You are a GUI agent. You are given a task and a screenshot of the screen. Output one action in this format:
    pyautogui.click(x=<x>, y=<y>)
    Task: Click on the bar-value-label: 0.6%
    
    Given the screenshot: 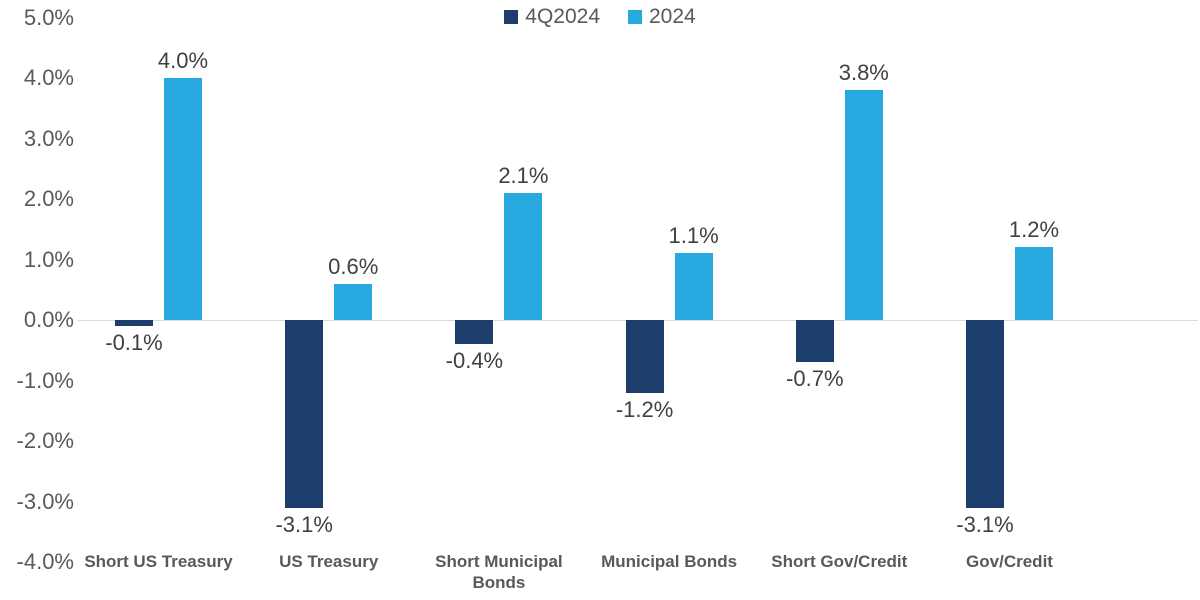 What is the action you would take?
    pyautogui.click(x=353, y=266)
    